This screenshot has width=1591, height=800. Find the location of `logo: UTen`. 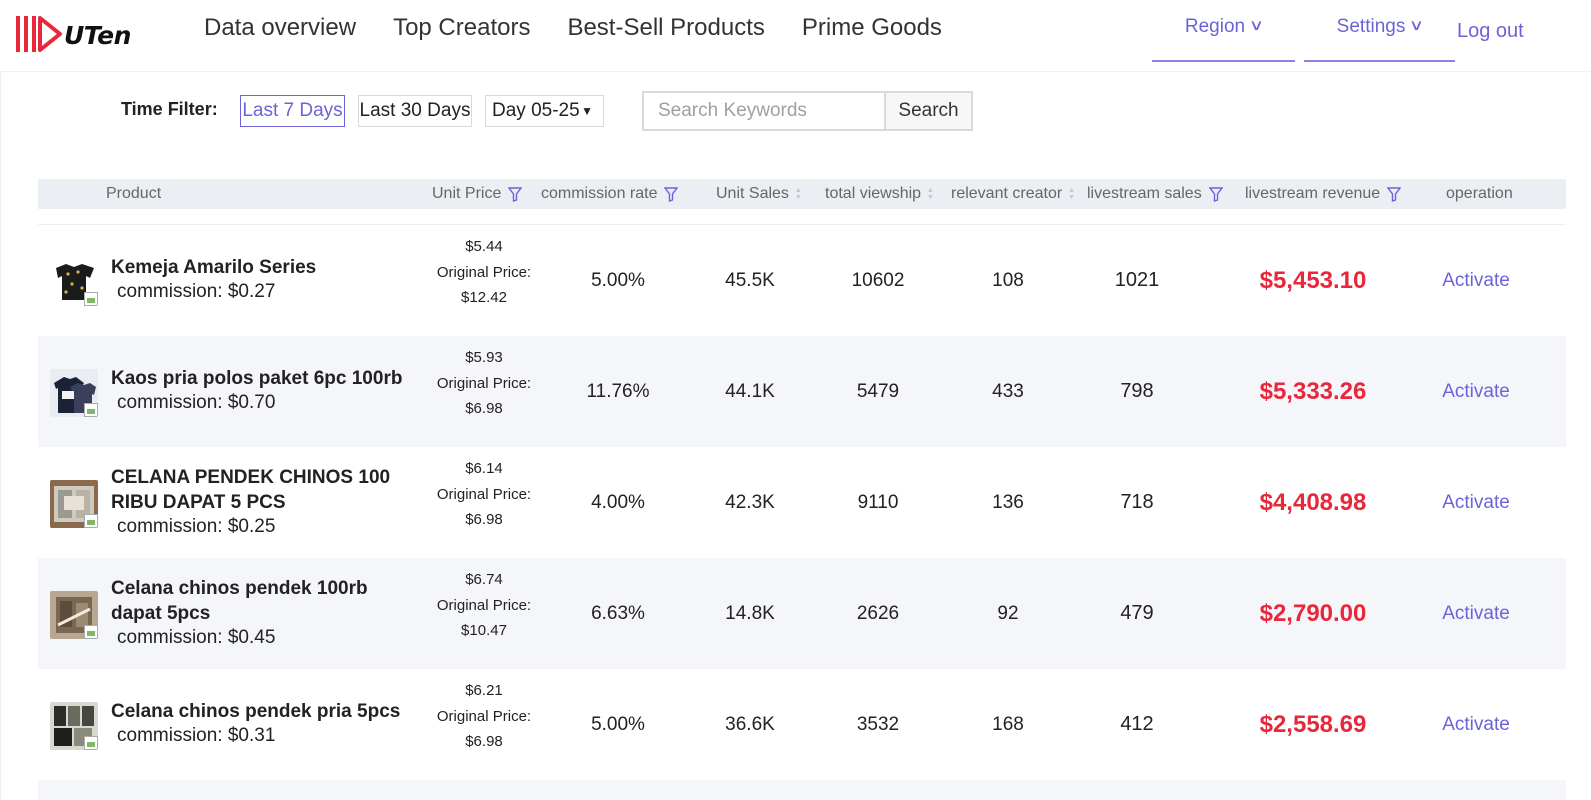

logo: UTen is located at coordinates (79, 35).